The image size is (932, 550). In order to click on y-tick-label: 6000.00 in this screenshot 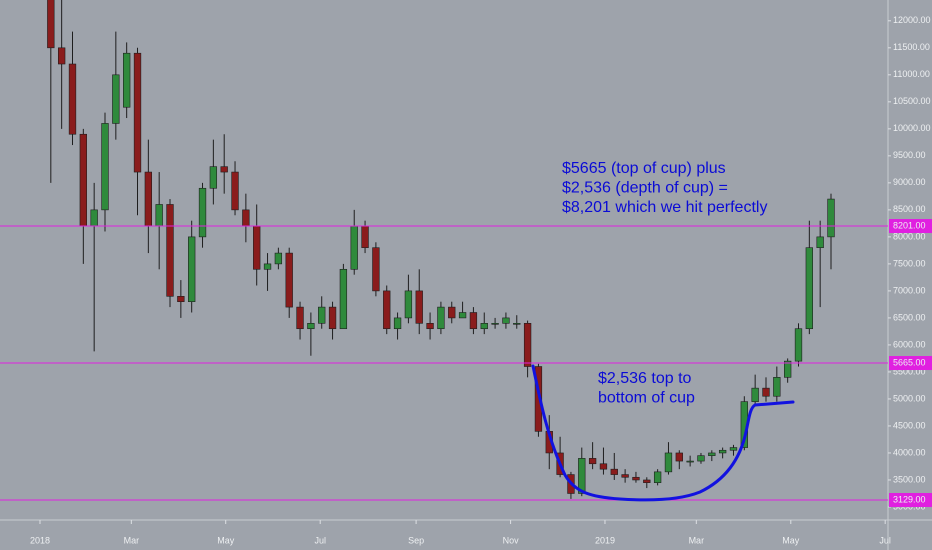, I will do `click(909, 344)`.